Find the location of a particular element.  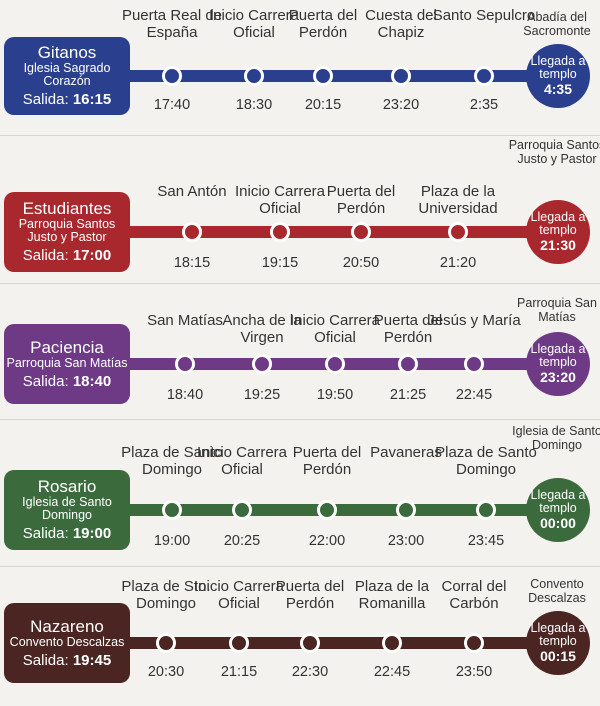

stop-label: Plaza de la Universidad is located at coordinates (458, 200).